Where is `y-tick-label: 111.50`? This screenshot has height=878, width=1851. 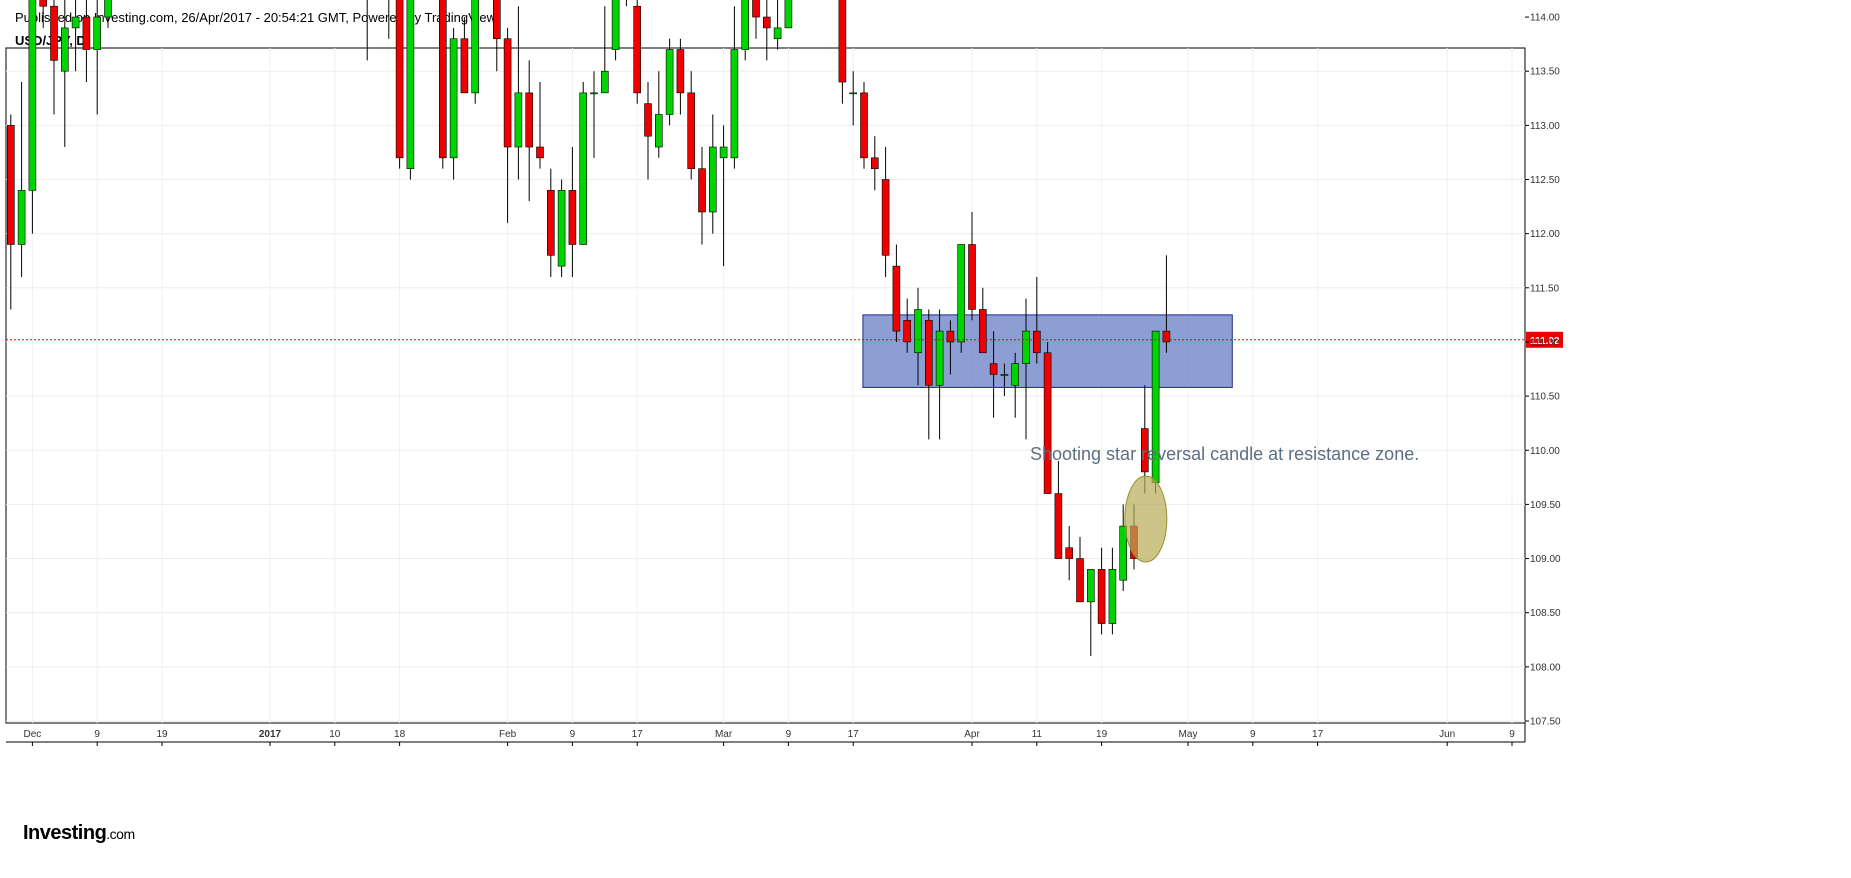 y-tick-label: 111.50 is located at coordinates (1545, 288).